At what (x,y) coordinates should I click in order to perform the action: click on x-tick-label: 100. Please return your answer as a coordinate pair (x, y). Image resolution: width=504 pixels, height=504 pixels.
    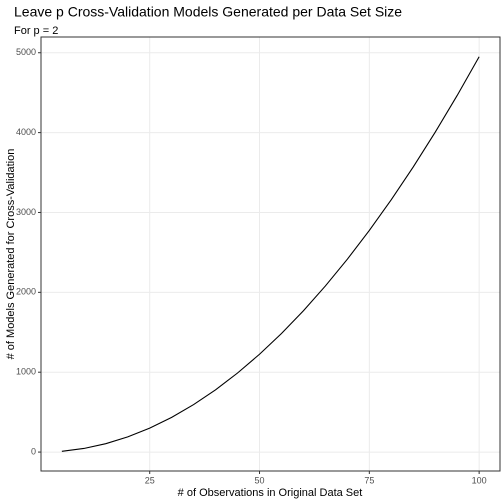
    Looking at the image, I should click on (479, 480).